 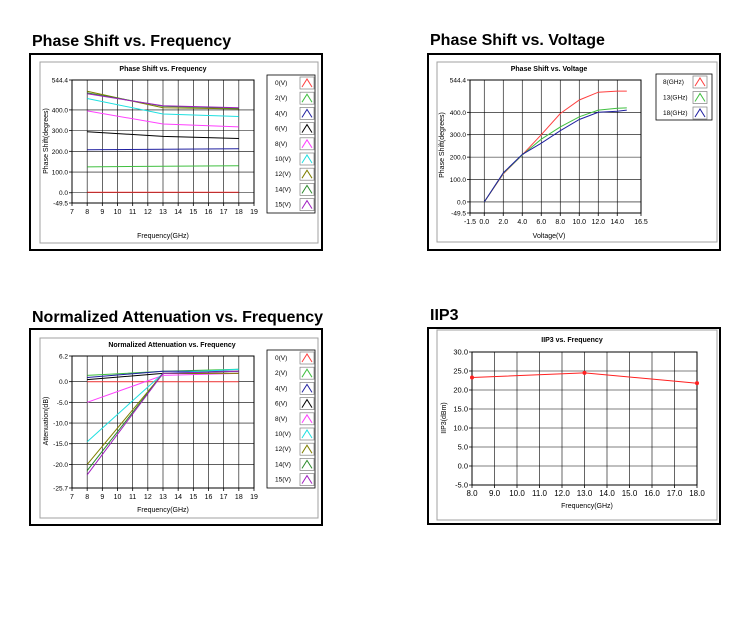 I want to click on x-tick-label: 9, so click(x=102, y=212).